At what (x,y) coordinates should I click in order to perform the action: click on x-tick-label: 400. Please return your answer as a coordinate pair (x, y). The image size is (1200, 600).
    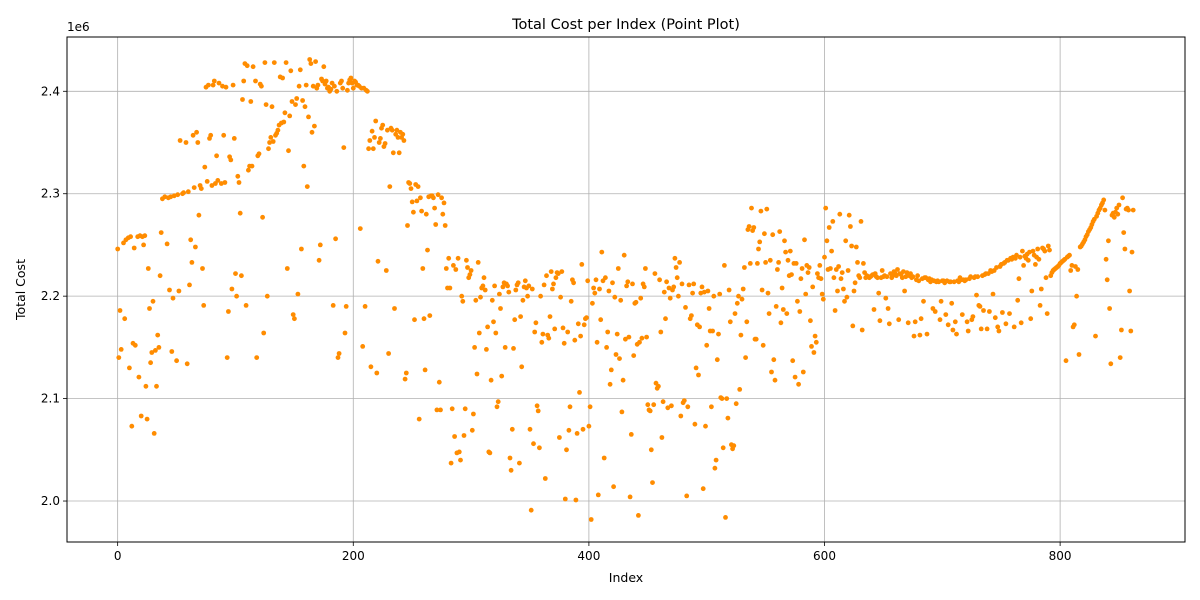
    Looking at the image, I should click on (588, 556).